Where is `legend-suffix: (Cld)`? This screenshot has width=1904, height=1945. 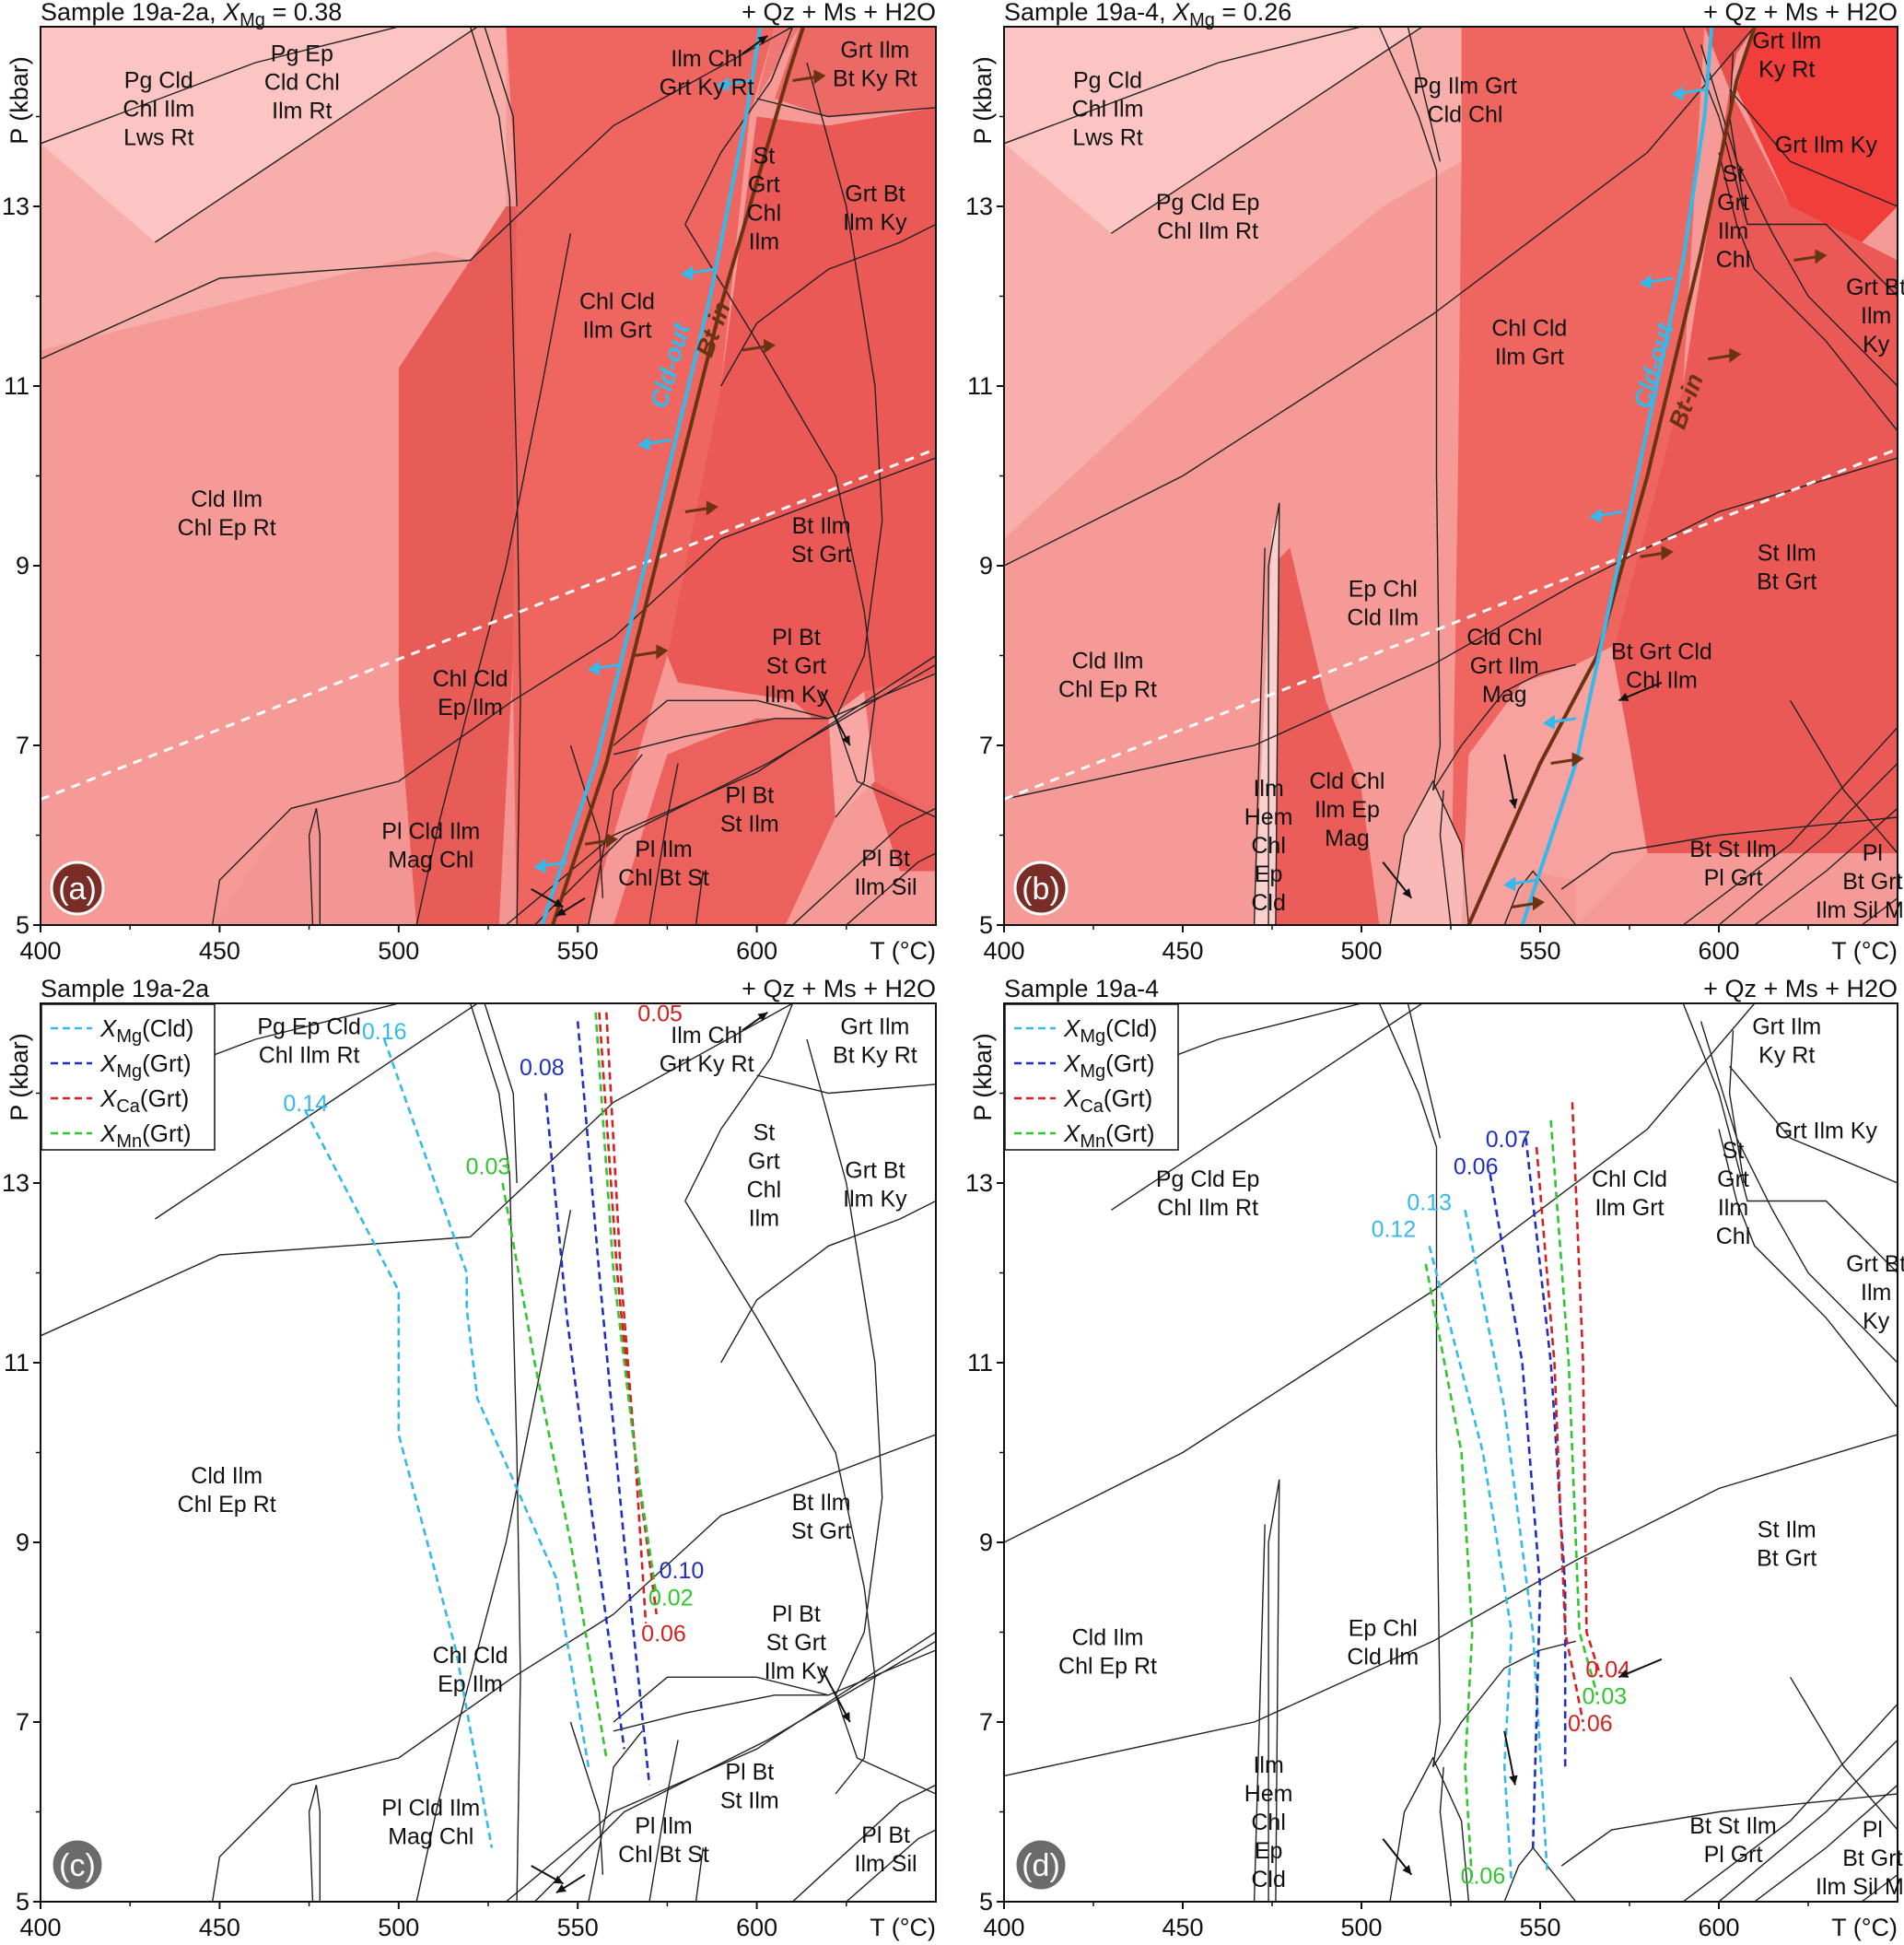
legend-suffix: (Cld) is located at coordinates (1131, 1028).